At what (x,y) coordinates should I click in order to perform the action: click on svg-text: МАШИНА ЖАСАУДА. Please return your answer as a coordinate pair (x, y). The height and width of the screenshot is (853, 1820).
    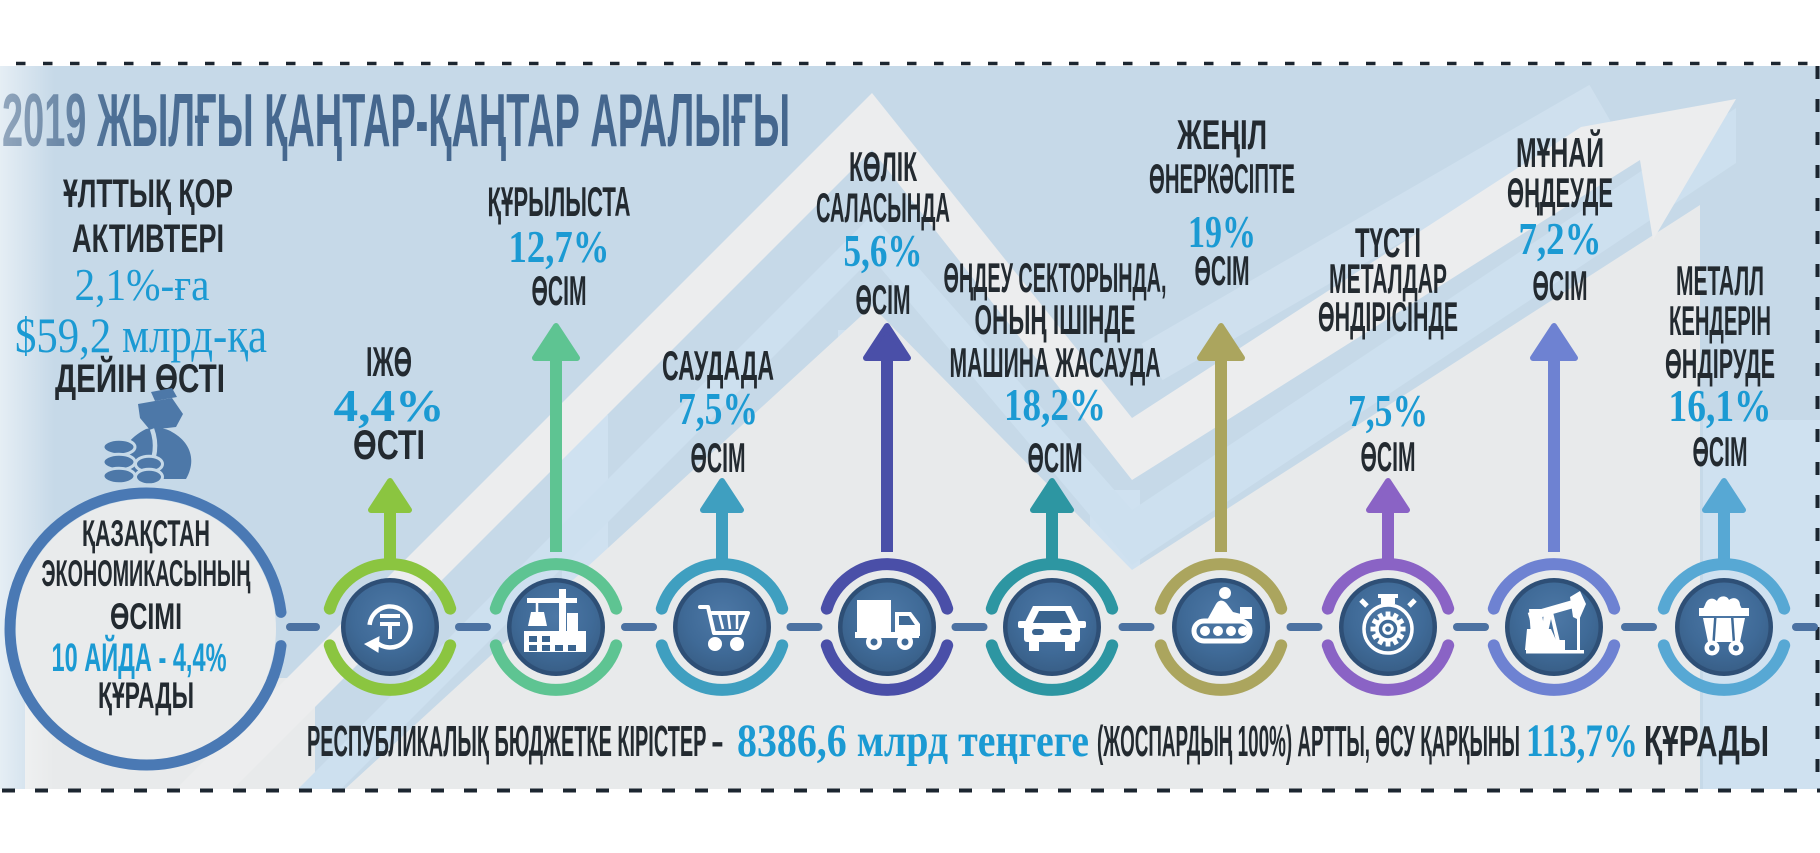
    Looking at the image, I should click on (1055, 362).